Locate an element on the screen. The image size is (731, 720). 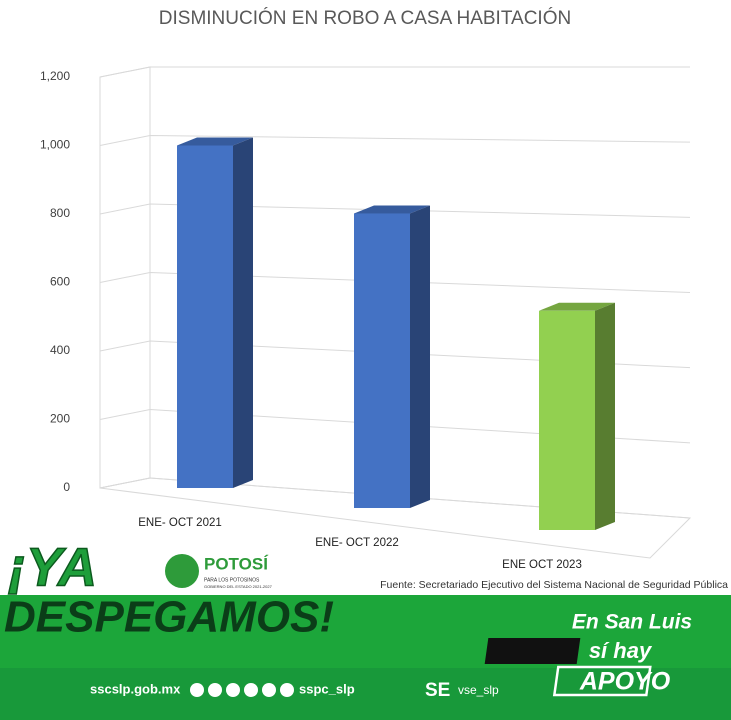
y-tick-label: 600 is located at coordinates (60, 282).